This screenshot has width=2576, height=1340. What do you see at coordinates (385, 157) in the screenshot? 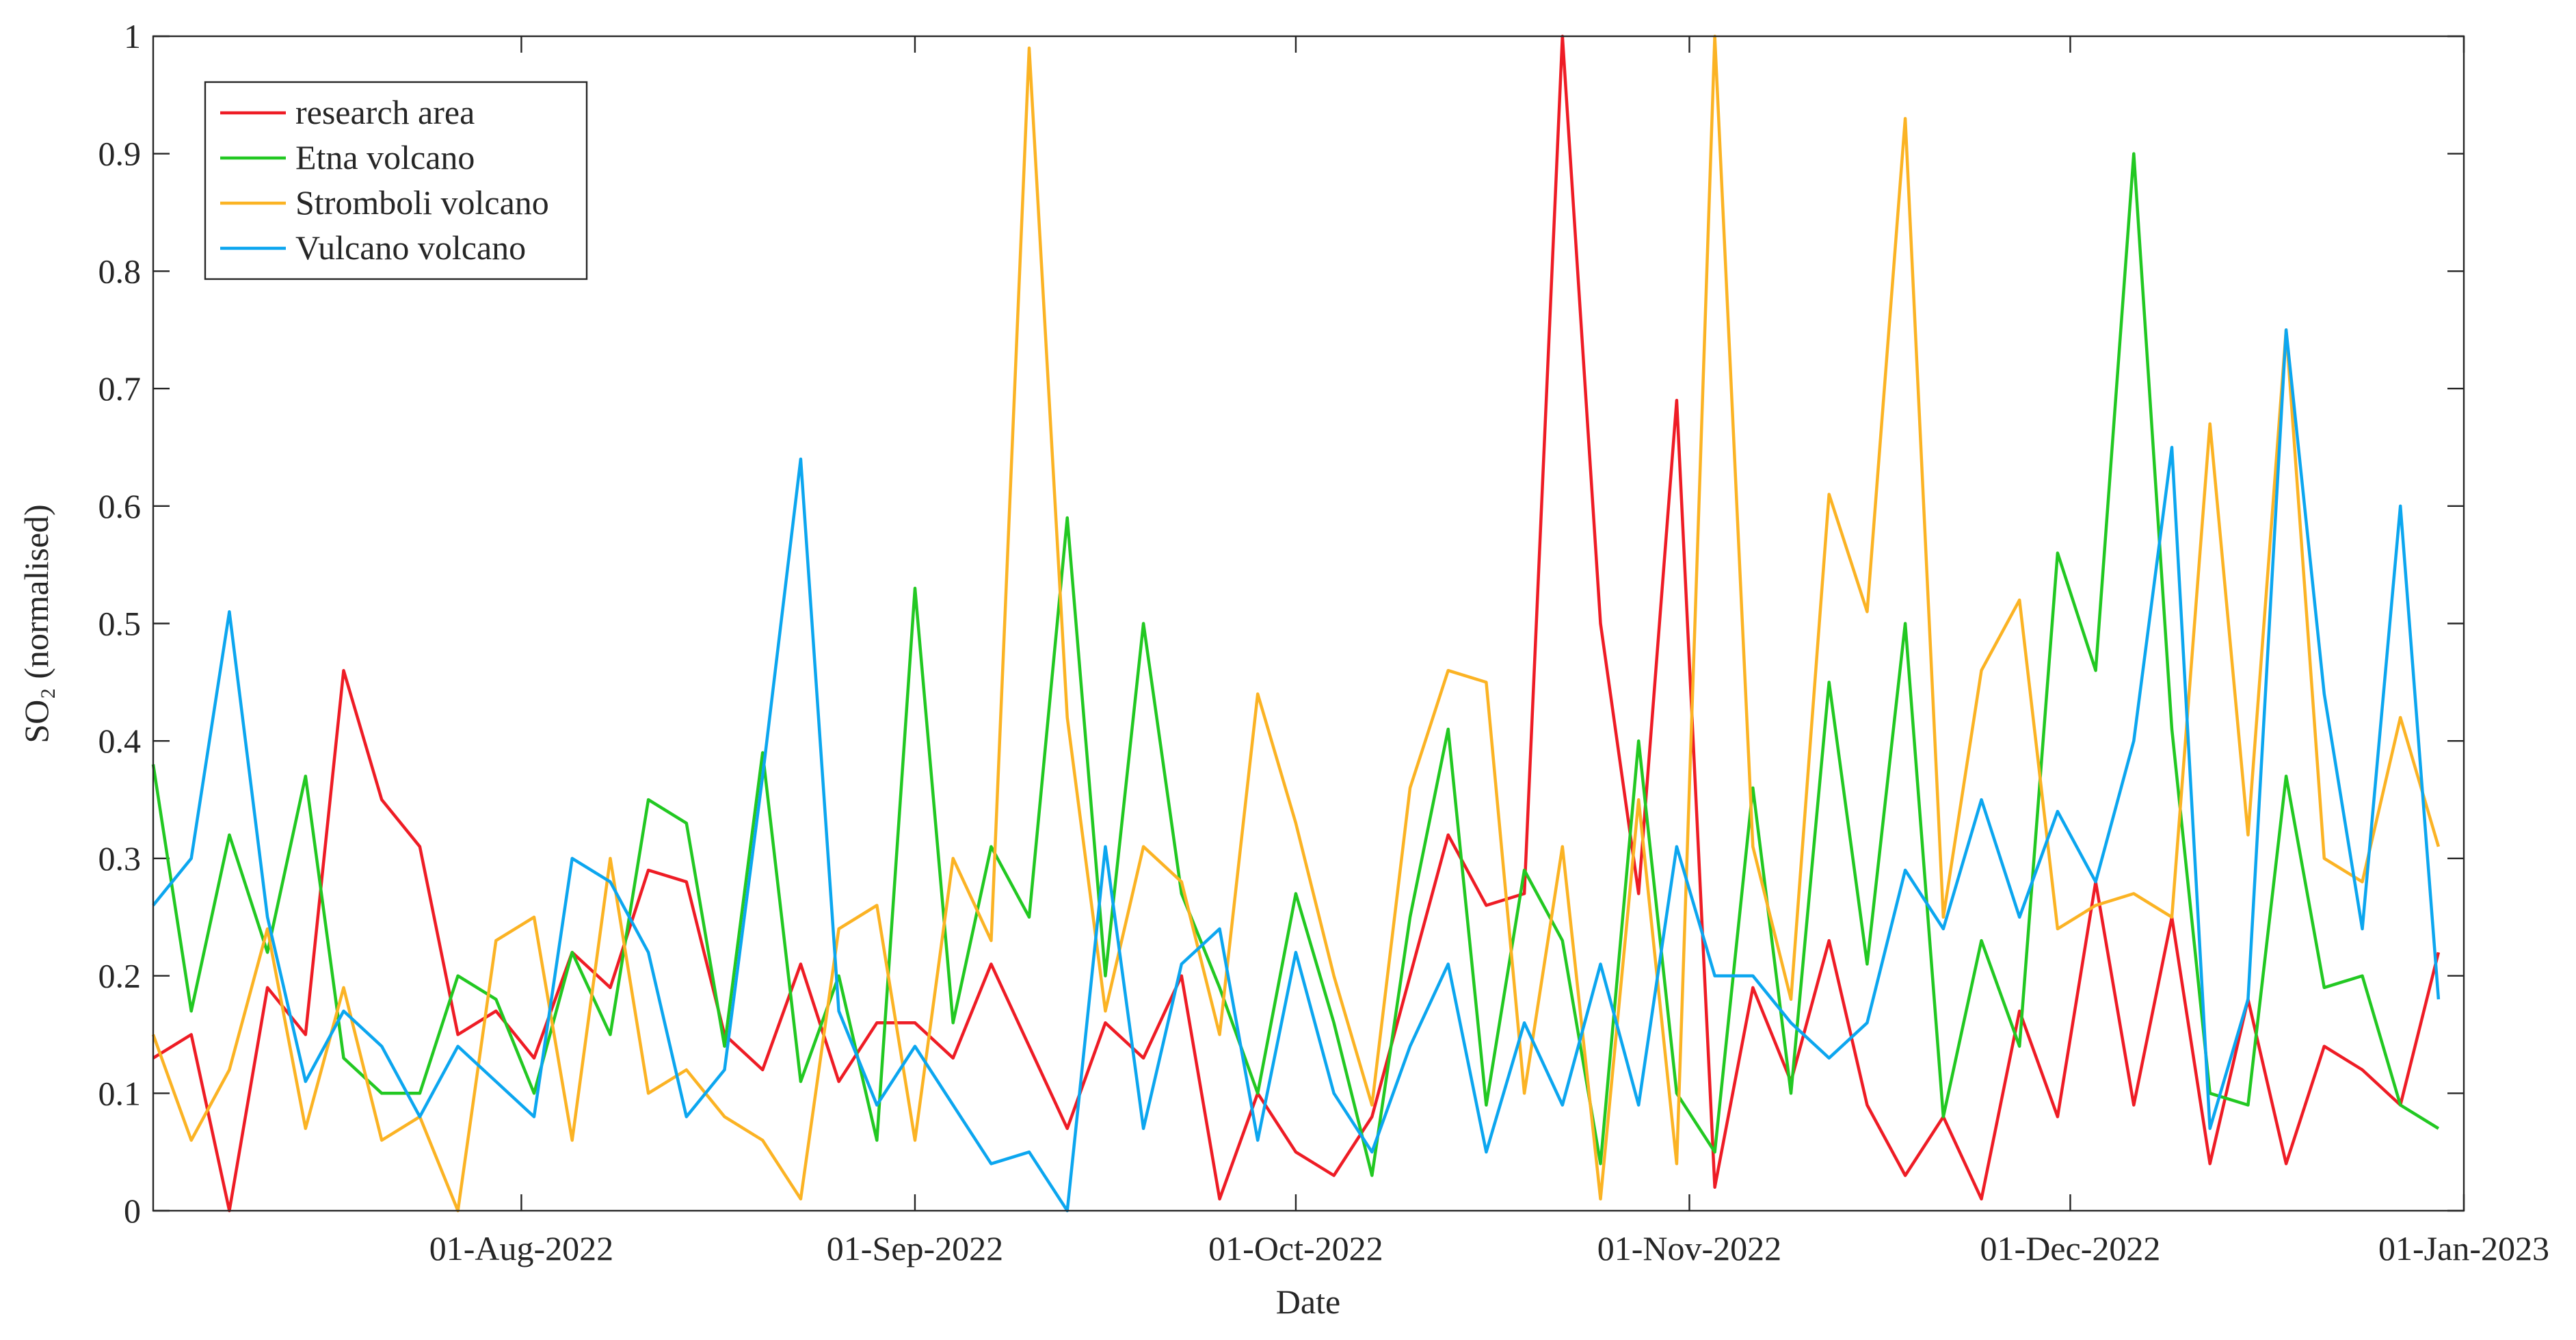
I see `legend-label: Etna volcano` at bounding box center [385, 157].